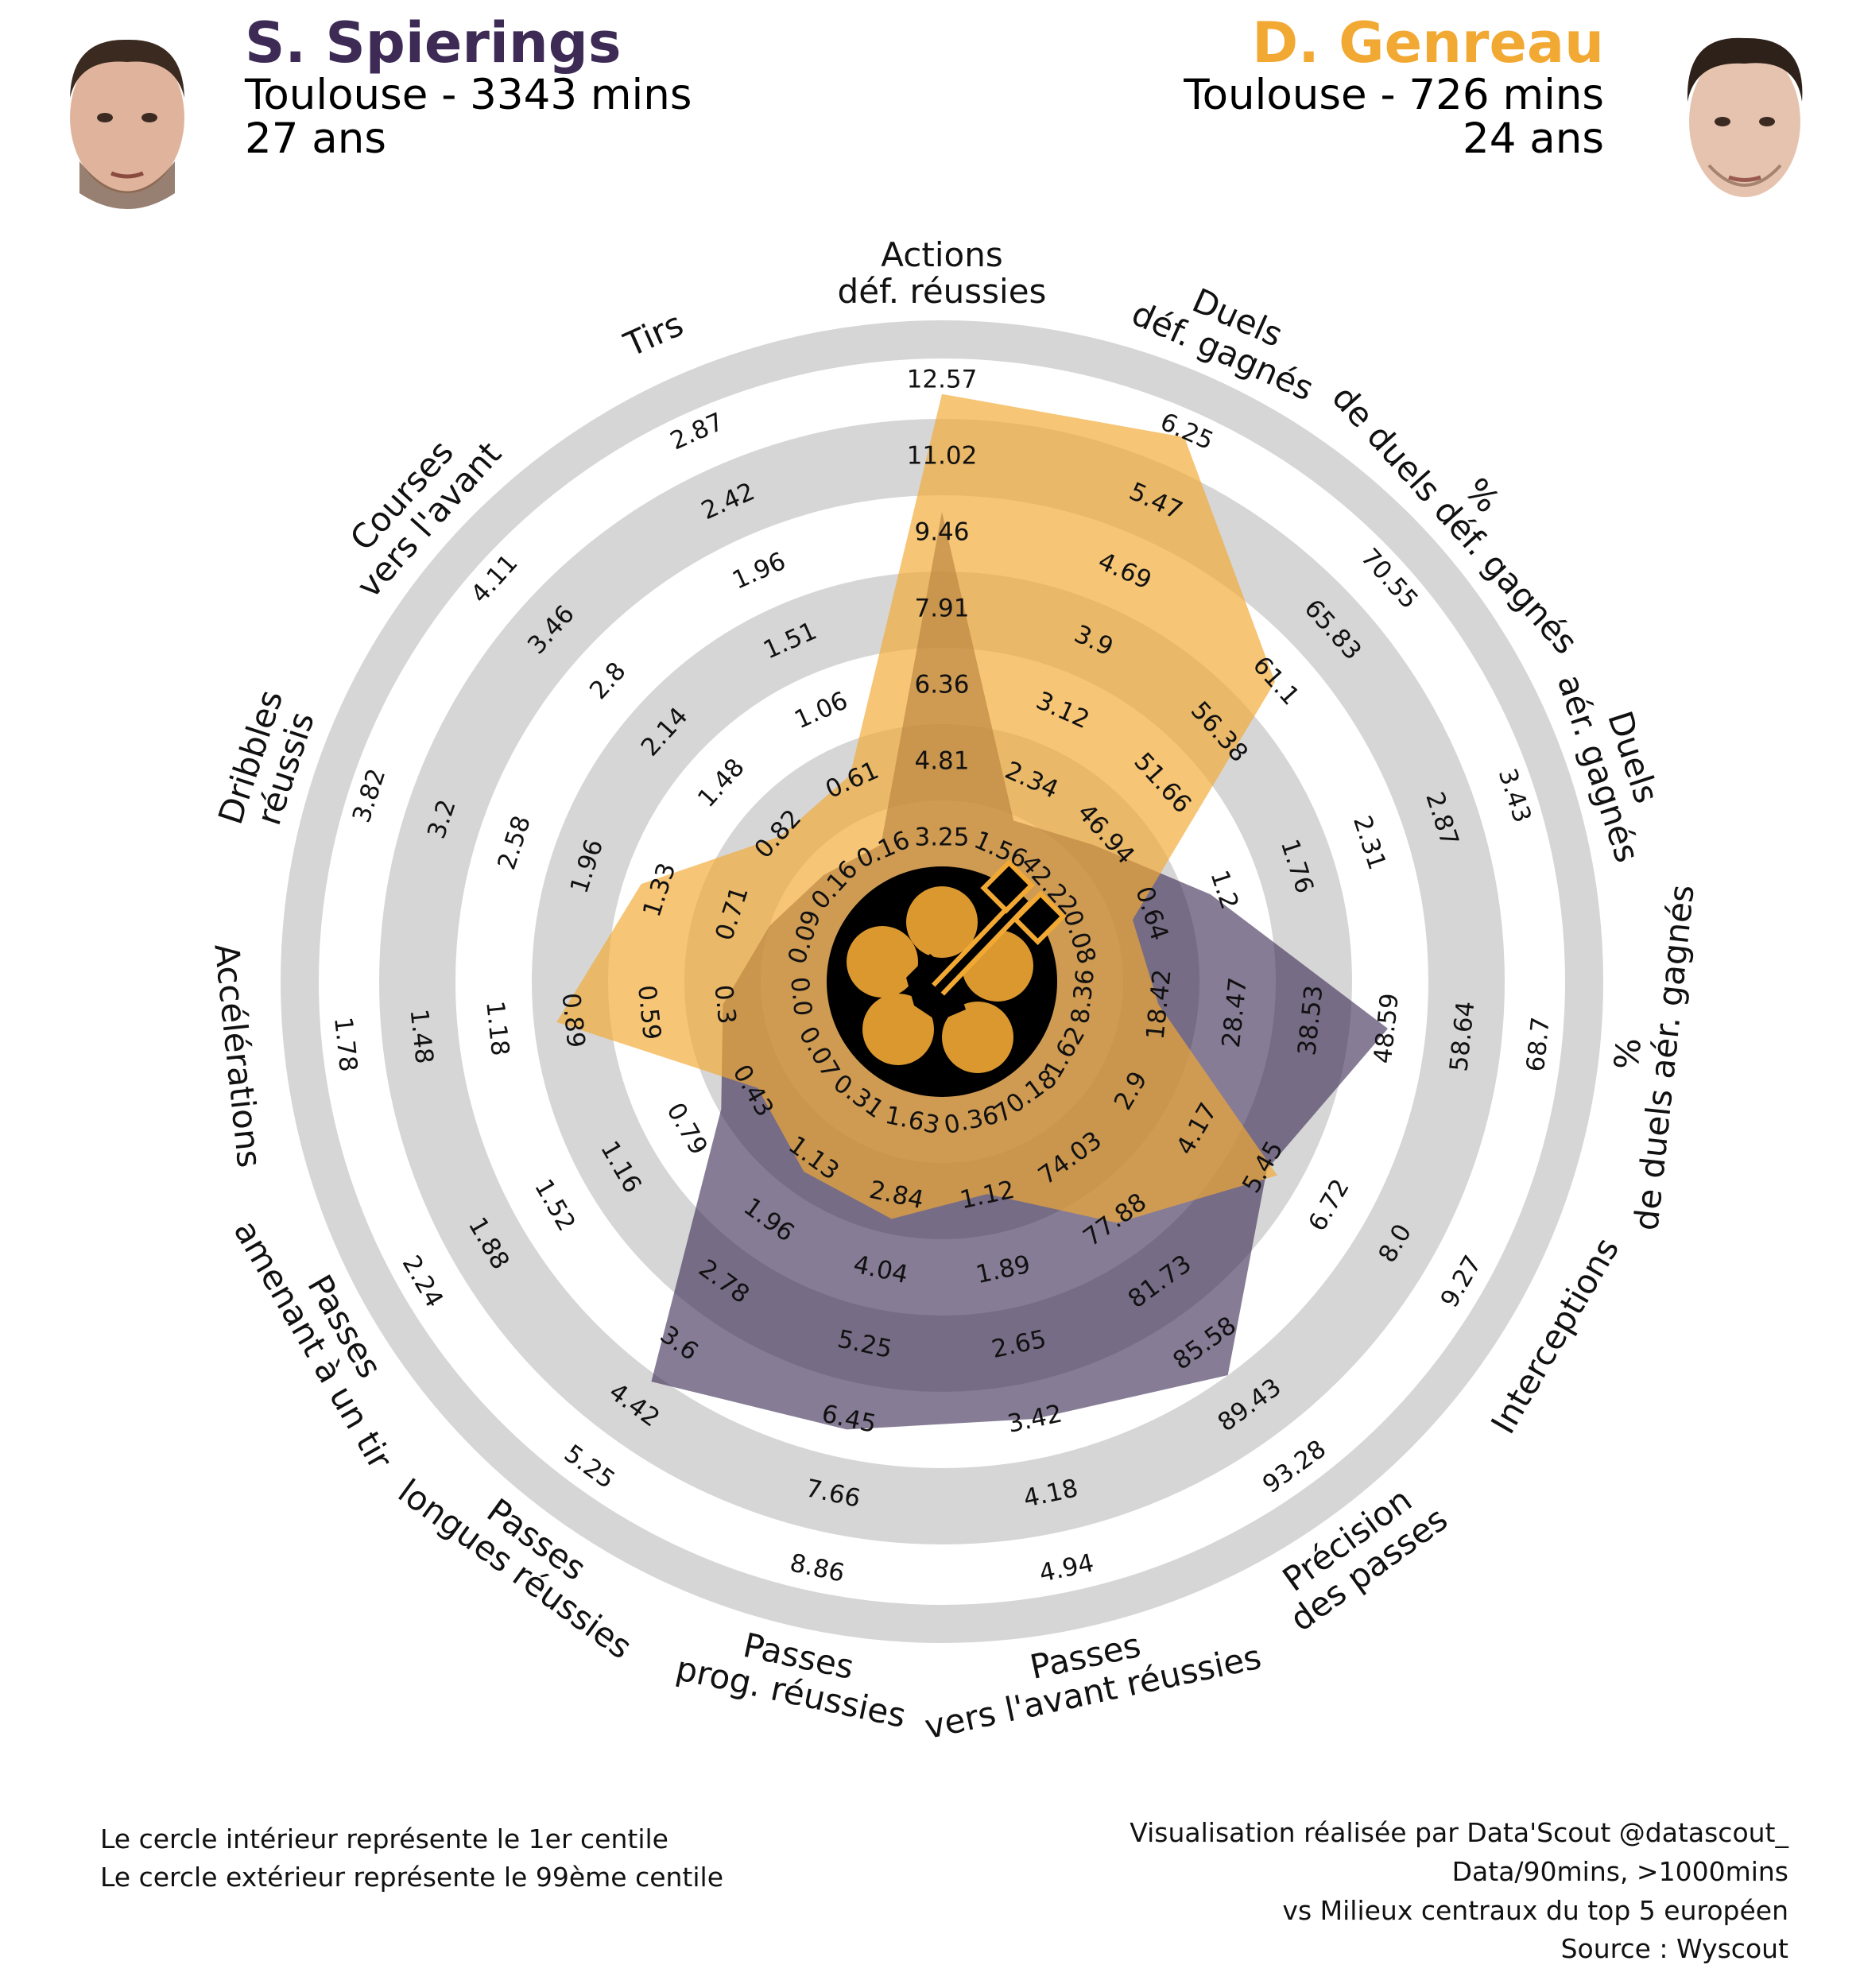 This screenshot has width=1860, height=1988. What do you see at coordinates (514, 843) in the screenshot?
I see `axis-tick-label: 2.58` at bounding box center [514, 843].